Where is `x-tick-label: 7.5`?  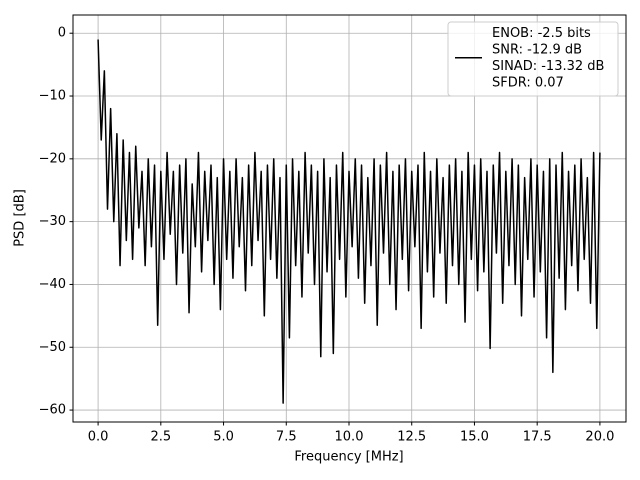
x-tick-label: 7.5 is located at coordinates (286, 437).